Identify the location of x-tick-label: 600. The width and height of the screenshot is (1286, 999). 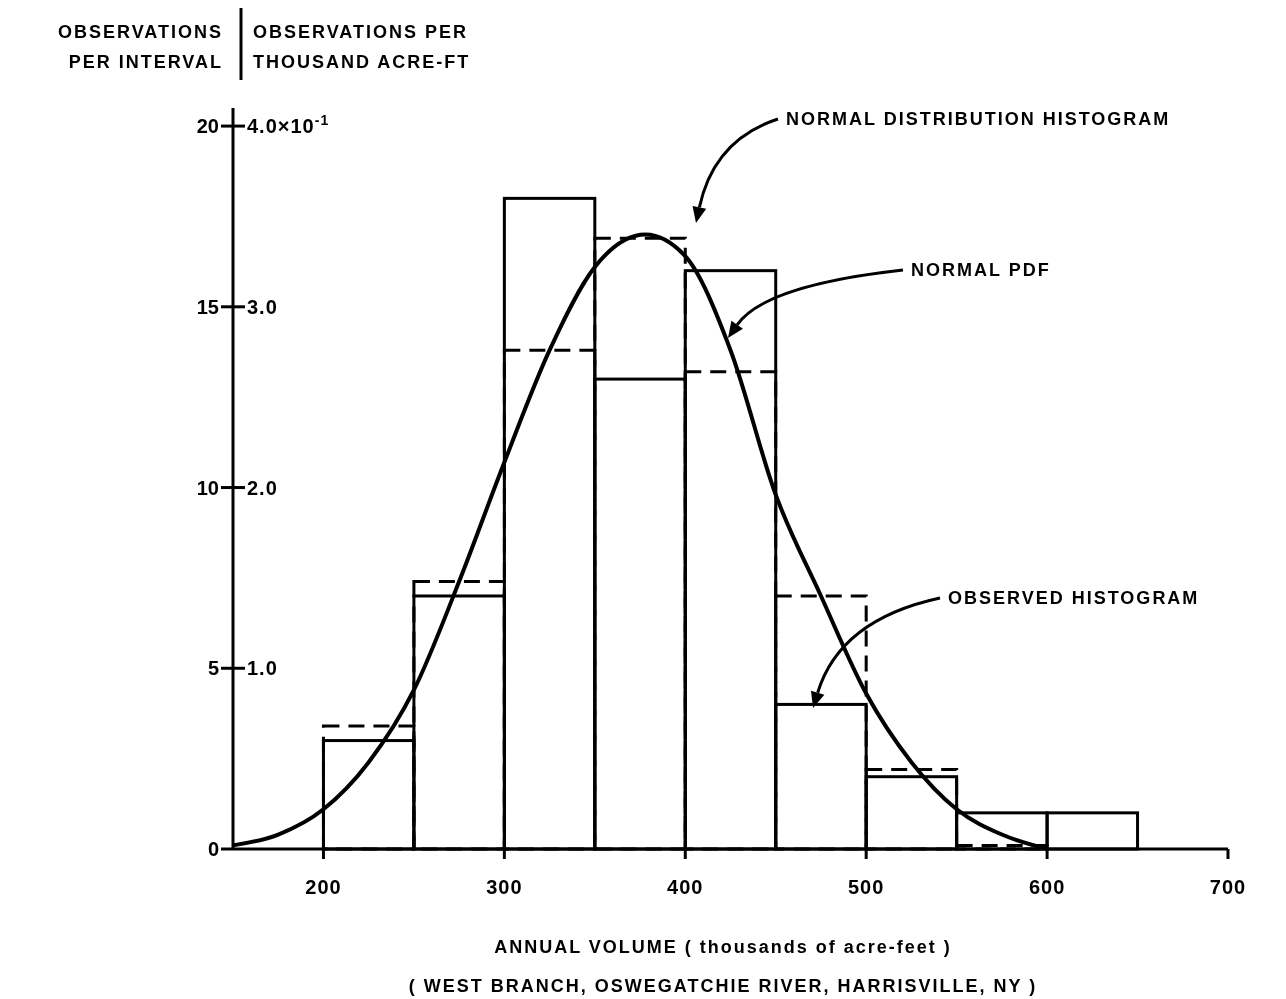
(1047, 887).